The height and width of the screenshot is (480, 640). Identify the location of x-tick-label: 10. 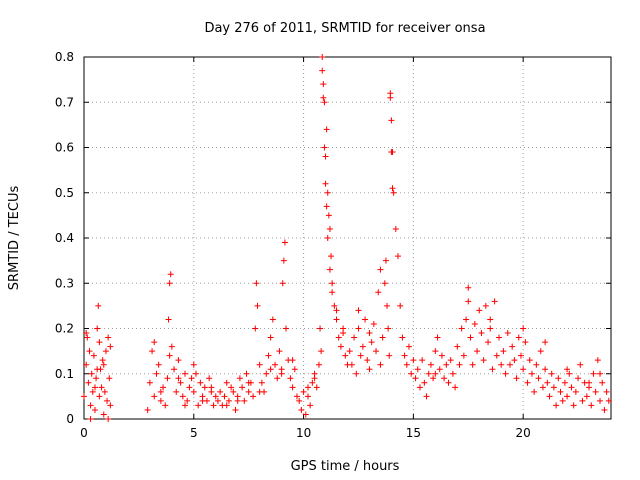
(303, 433).